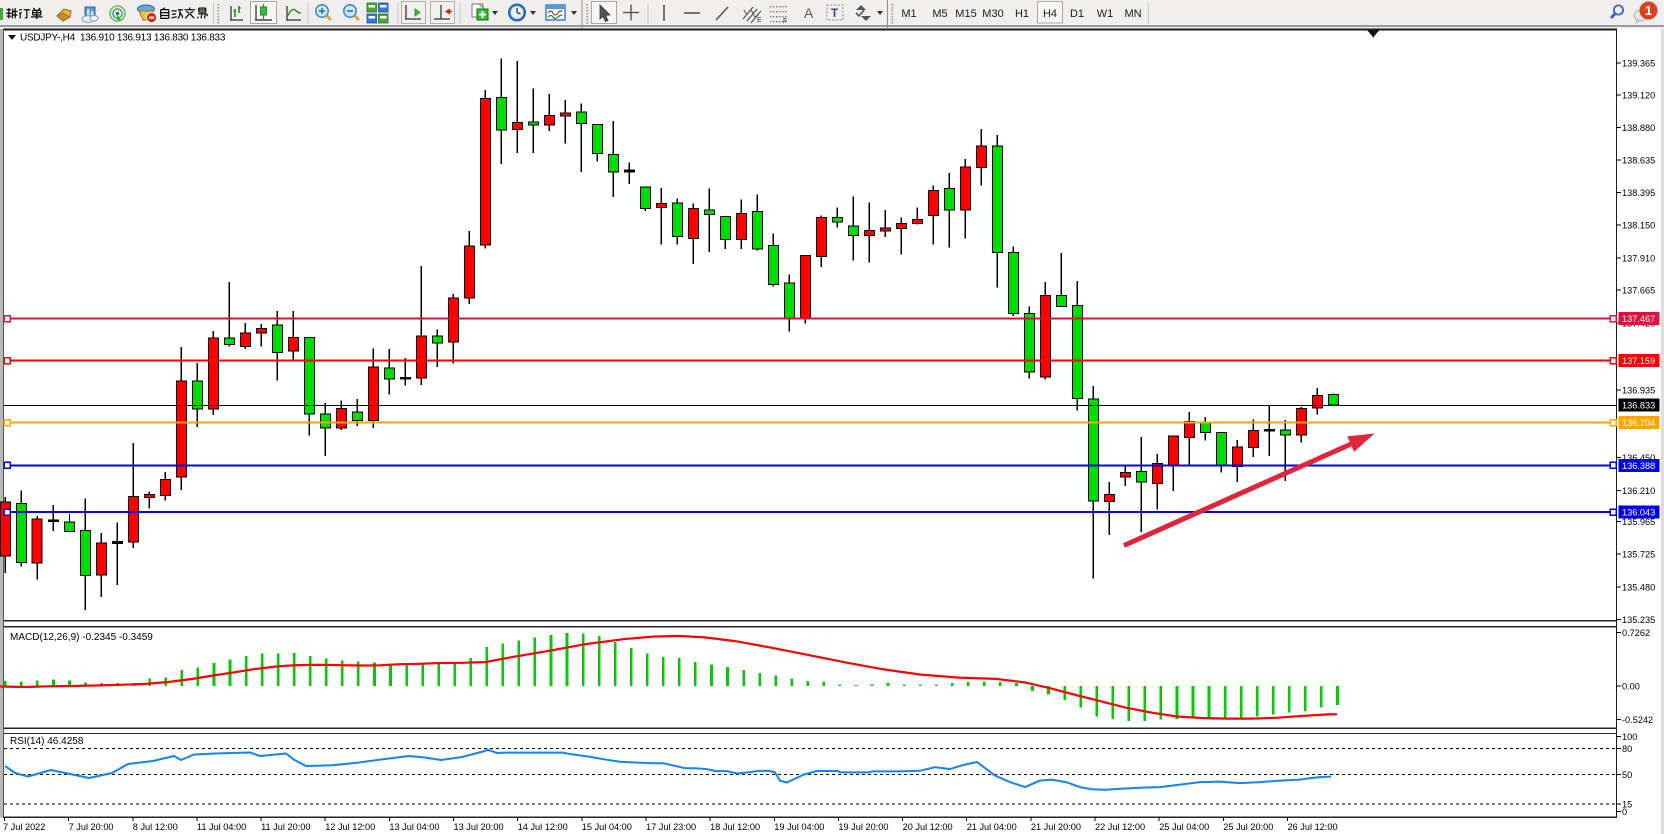 The width and height of the screenshot is (1664, 834). What do you see at coordinates (1636, 633) in the screenshot?
I see `svg-text: 0.7262` at bounding box center [1636, 633].